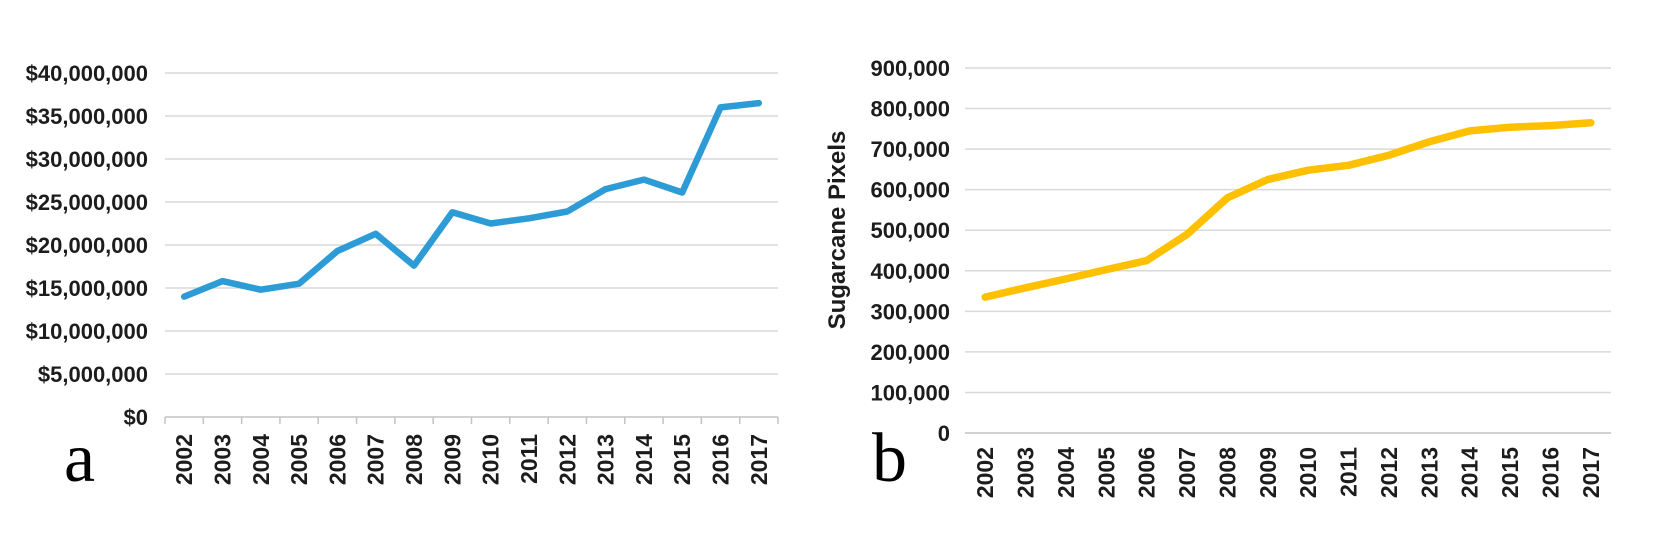 The image size is (1661, 550). Describe the element at coordinates (80, 458) in the screenshot. I see `panel-a-label: a` at that location.